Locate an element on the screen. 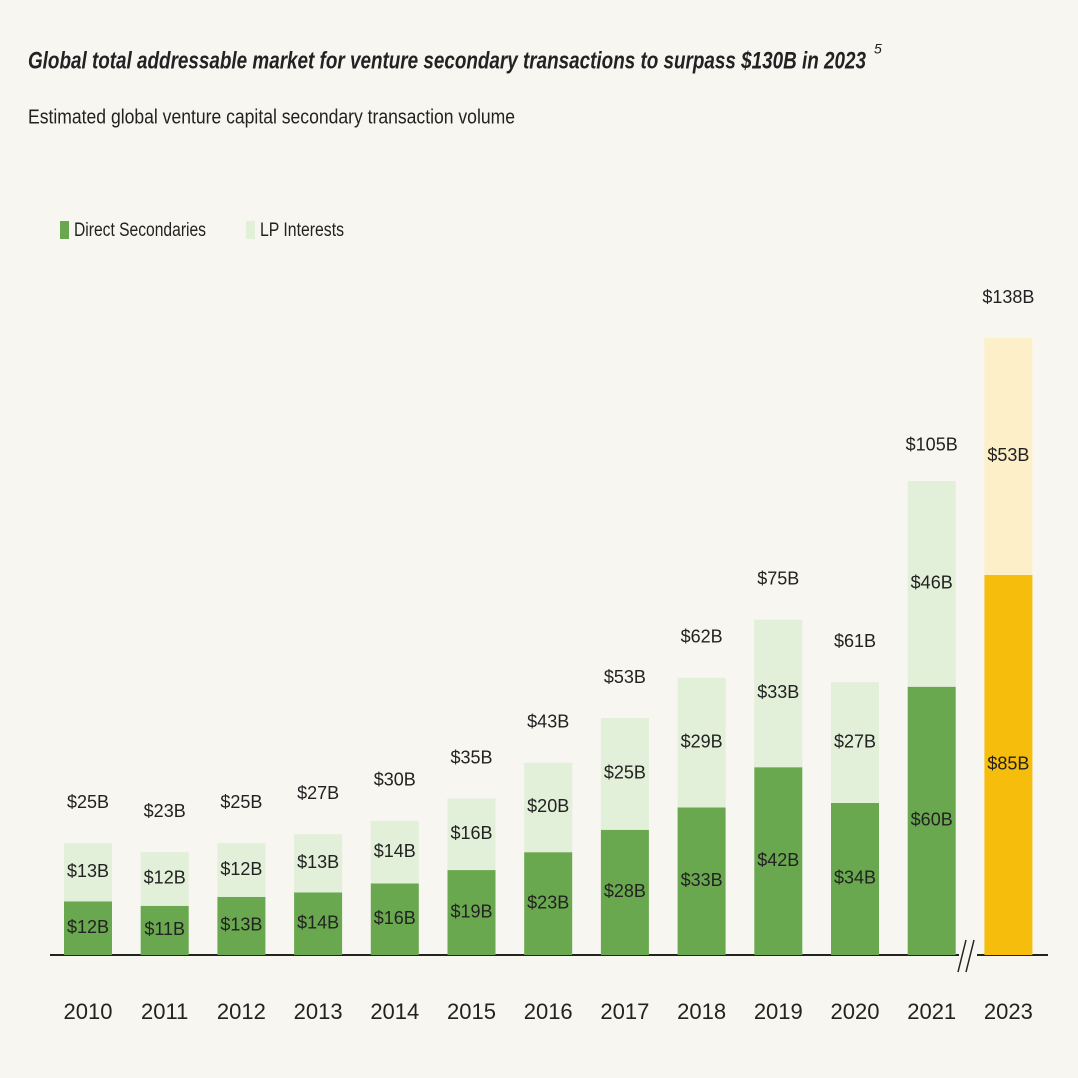 This screenshot has width=1078, height=1078. x-tick-label: 2015 is located at coordinates (471, 1011).